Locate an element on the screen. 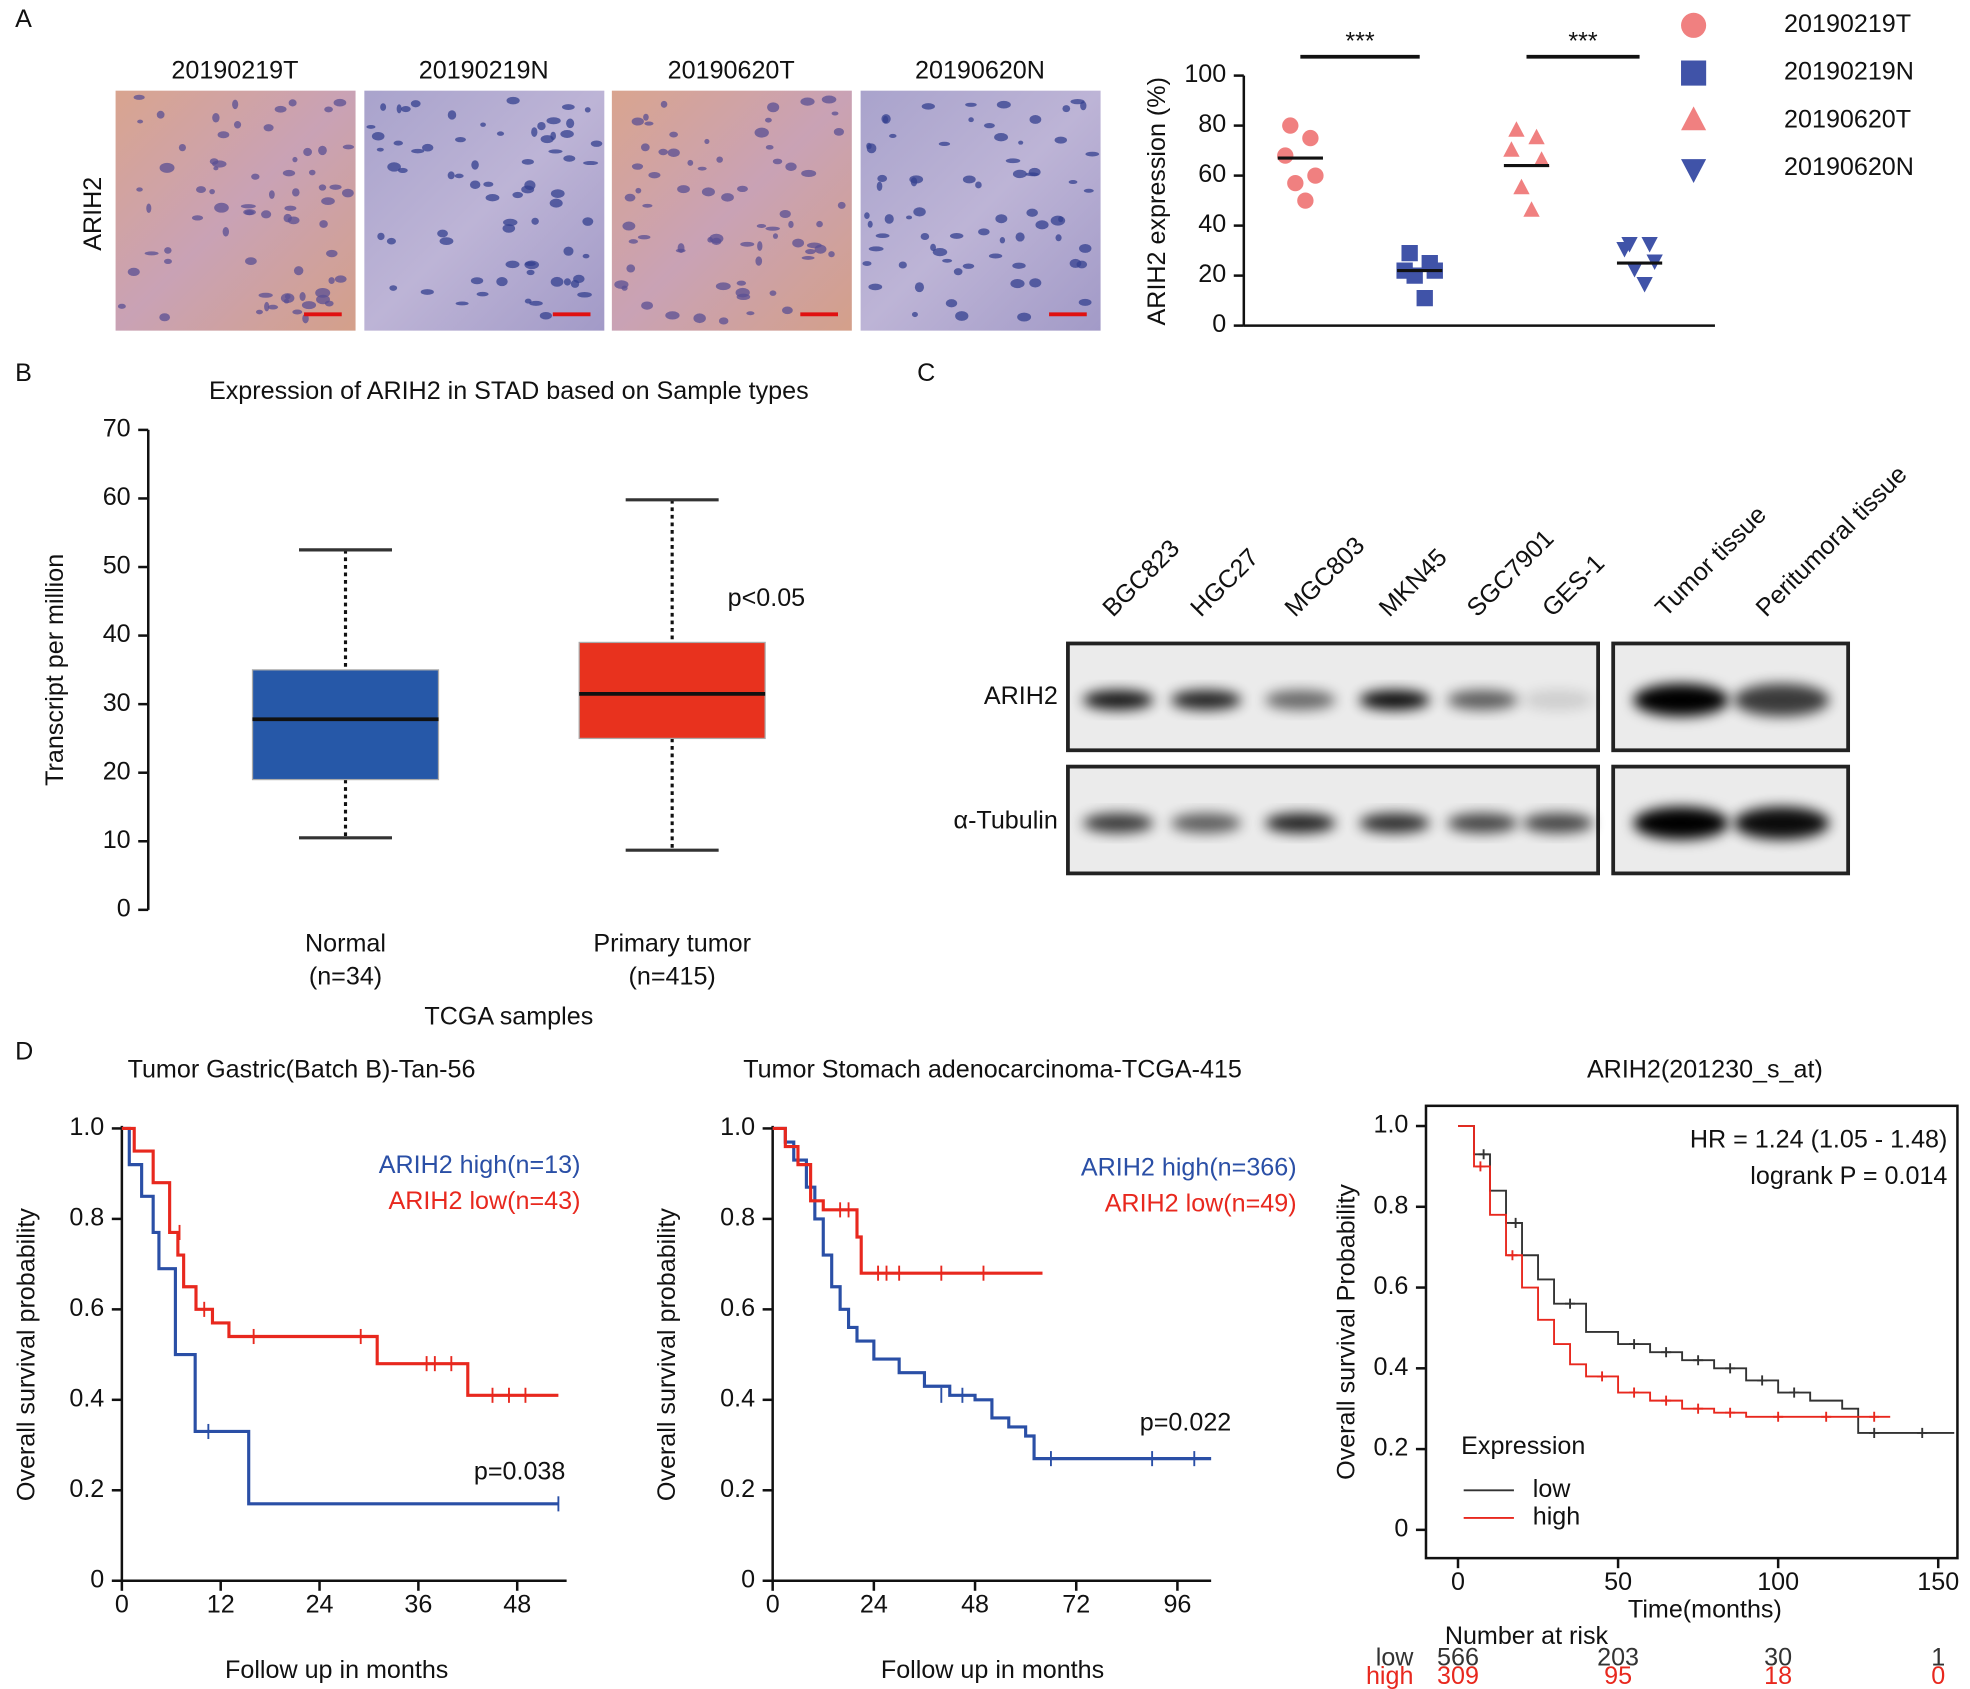 Image resolution: width=1970 pixels, height=1689 pixels. survival-curve is located at coordinates (907, 1200).